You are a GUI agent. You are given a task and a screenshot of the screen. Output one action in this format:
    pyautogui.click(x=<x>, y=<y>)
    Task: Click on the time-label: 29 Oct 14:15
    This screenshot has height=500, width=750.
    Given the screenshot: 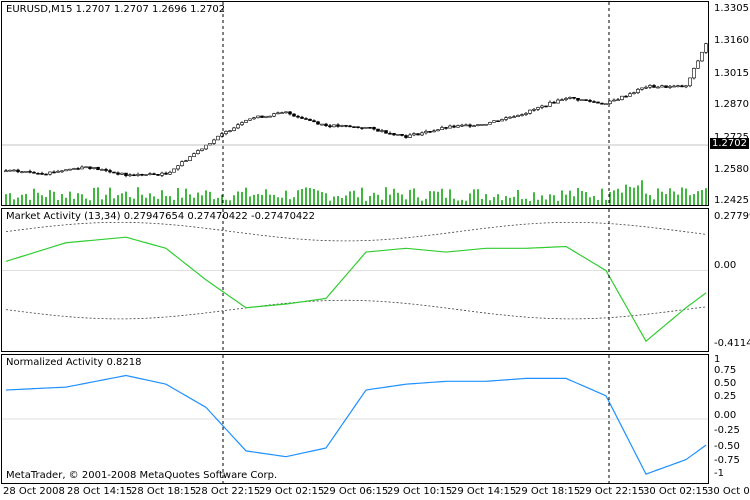 What is the action you would take?
    pyautogui.click(x=484, y=491)
    